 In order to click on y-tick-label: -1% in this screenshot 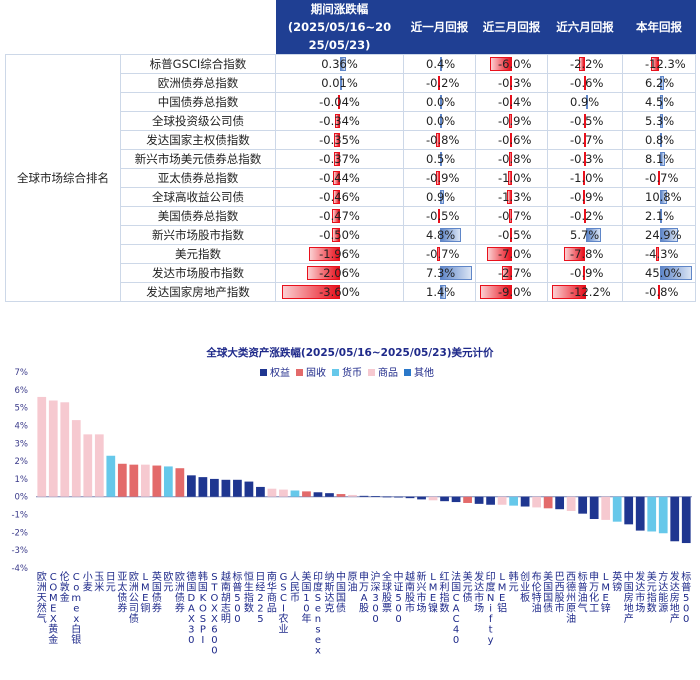, I will do `click(19, 516)`.